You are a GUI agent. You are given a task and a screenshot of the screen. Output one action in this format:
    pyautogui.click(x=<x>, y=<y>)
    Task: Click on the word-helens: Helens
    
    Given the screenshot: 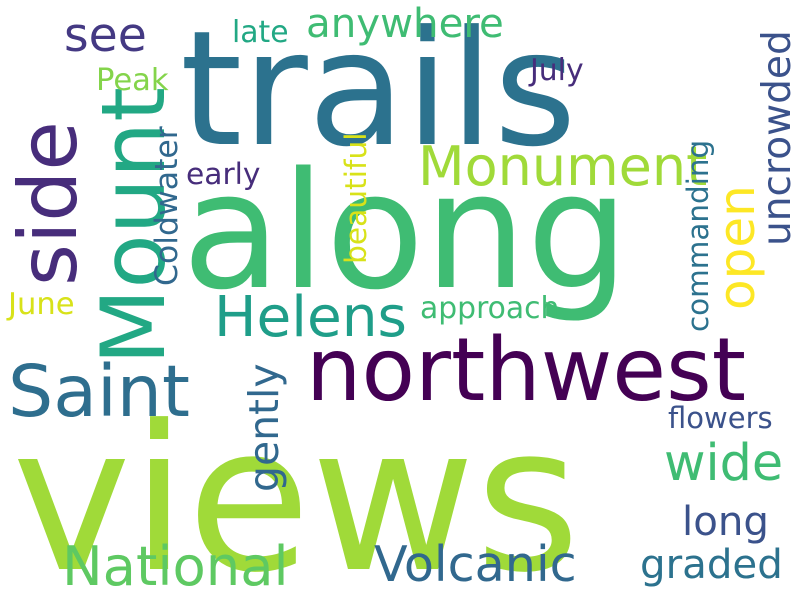 What is the action you would take?
    pyautogui.click(x=310, y=317)
    